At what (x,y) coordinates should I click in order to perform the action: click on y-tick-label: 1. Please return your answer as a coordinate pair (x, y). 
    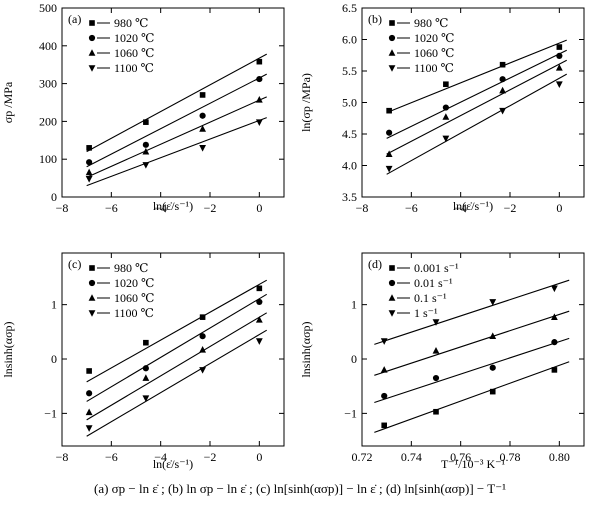
    Looking at the image, I should click on (54, 305).